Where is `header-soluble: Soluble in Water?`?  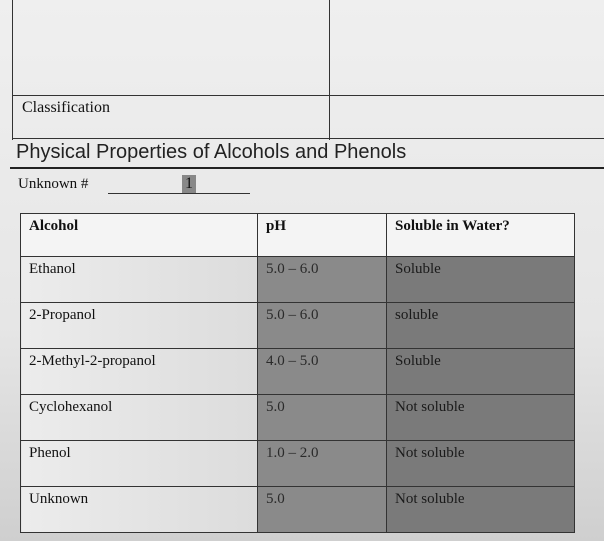 header-soluble: Soluble in Water? is located at coordinates (480, 235).